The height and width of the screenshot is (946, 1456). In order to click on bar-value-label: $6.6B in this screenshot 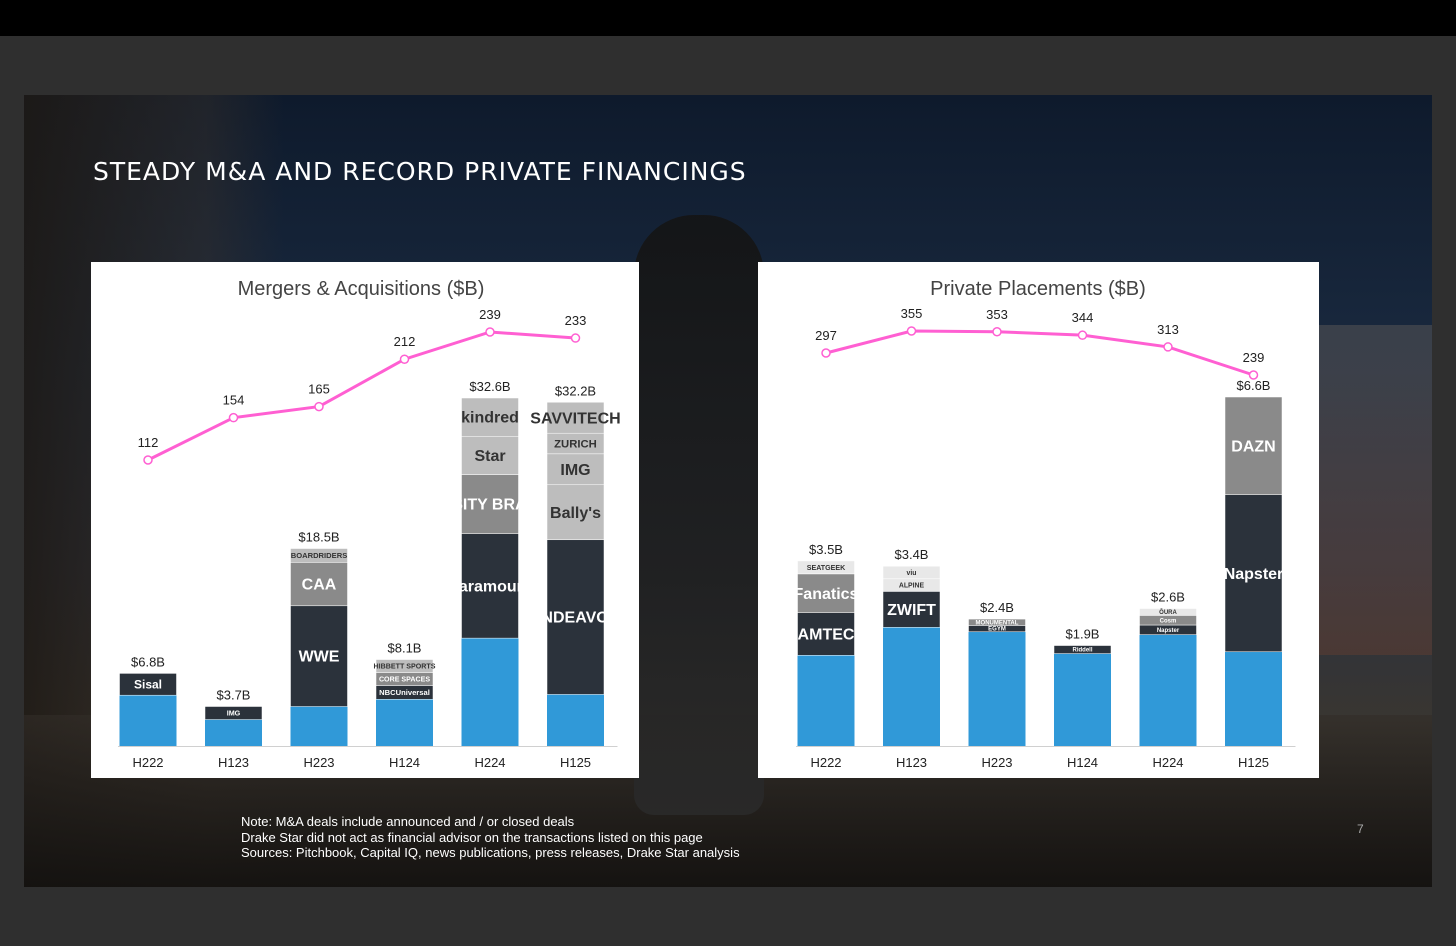, I will do `click(1254, 385)`.